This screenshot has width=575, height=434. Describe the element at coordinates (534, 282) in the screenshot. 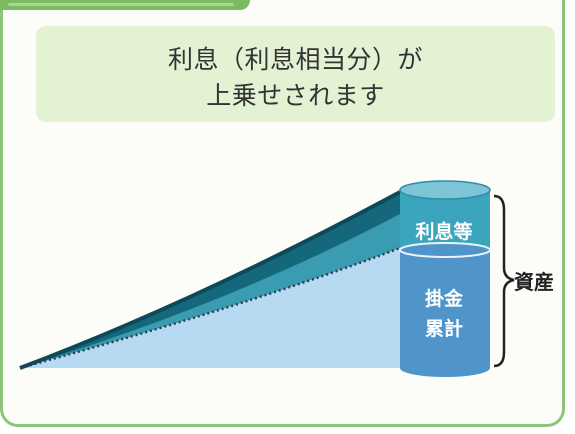

I see `assets-label: 資産` at that location.